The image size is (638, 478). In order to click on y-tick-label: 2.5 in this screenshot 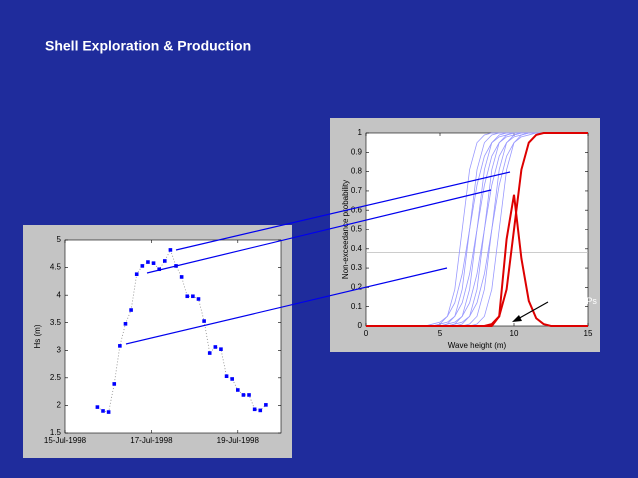, I will do `click(56, 377)`.